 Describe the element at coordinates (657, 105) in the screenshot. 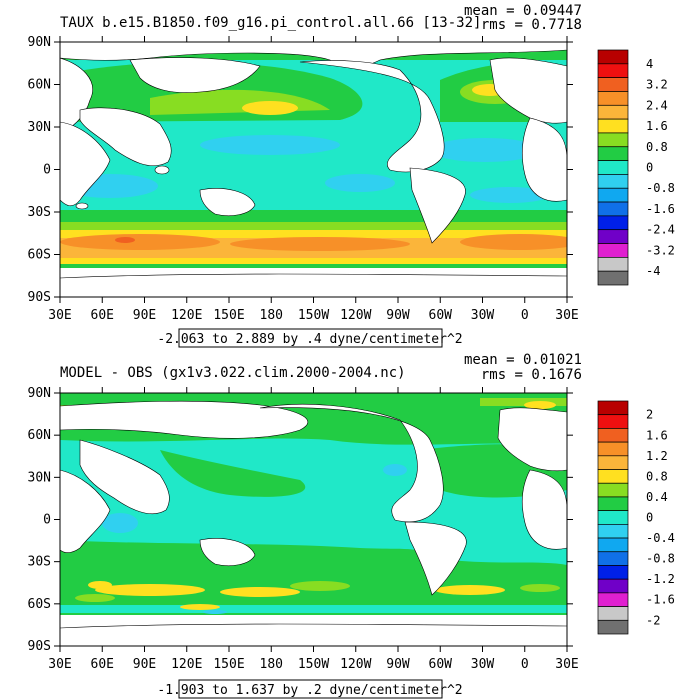

I see `colorbar-label: 2.4` at that location.